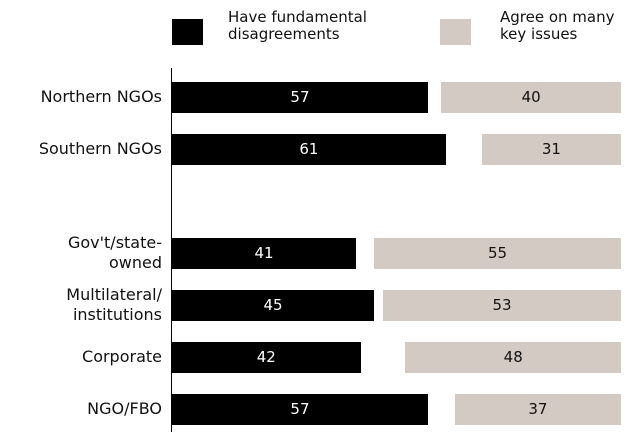 This screenshot has width=640, height=432. I want to click on bar: 31, so click(551, 149).